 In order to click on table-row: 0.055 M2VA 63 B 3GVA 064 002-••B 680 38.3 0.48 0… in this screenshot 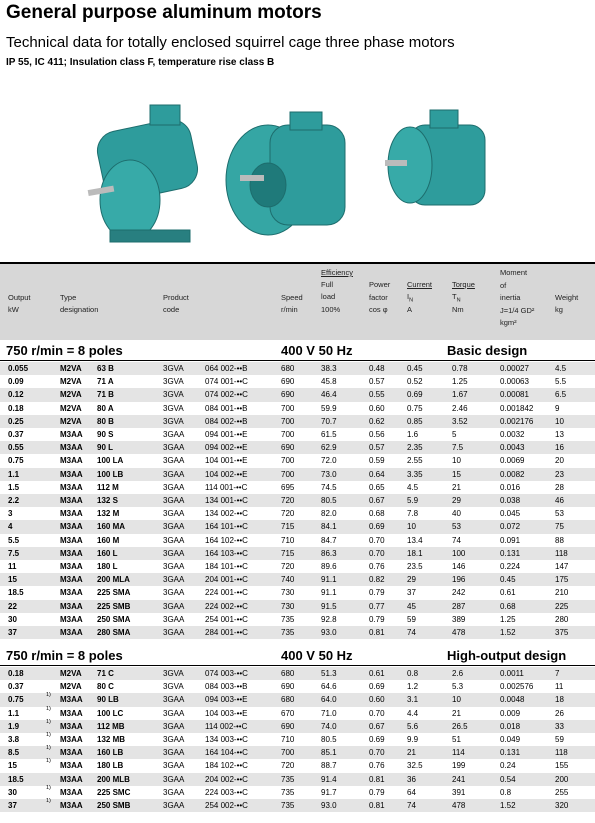, I will do `click(297, 369)`.